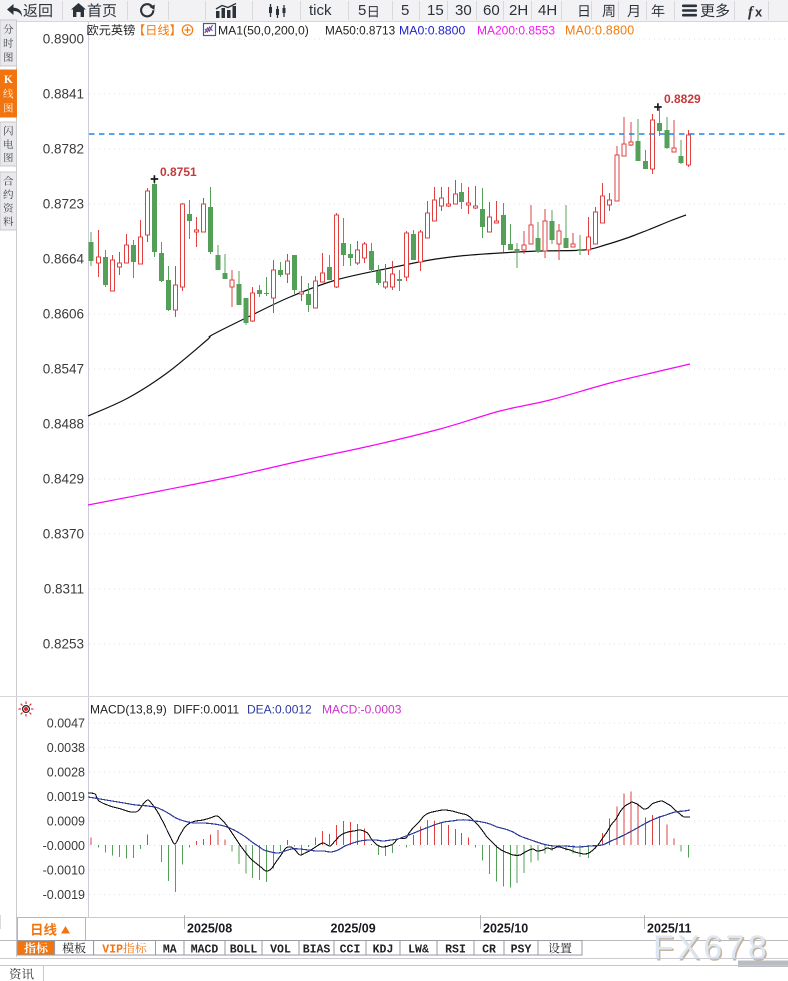 This screenshot has height=981, width=788. What do you see at coordinates (66, 724) in the screenshot?
I see `svg-text: 0.0047` at bounding box center [66, 724].